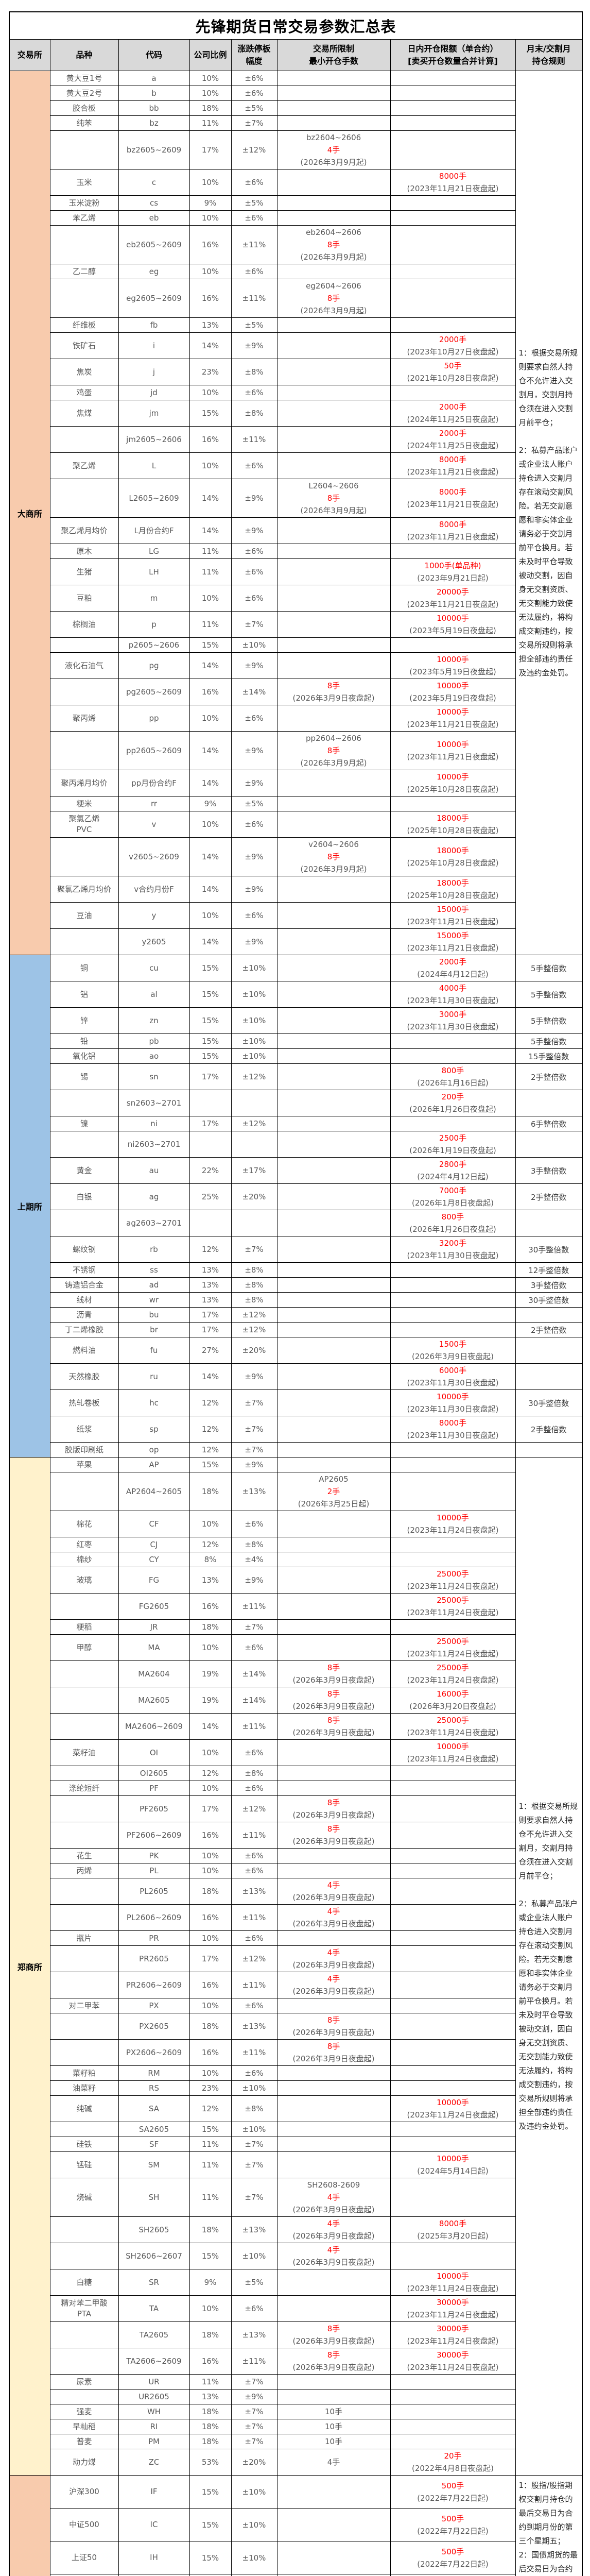 Image resolution: width=590 pixels, height=2576 pixels. I want to click on month-end-cell, so click(549, 1376).